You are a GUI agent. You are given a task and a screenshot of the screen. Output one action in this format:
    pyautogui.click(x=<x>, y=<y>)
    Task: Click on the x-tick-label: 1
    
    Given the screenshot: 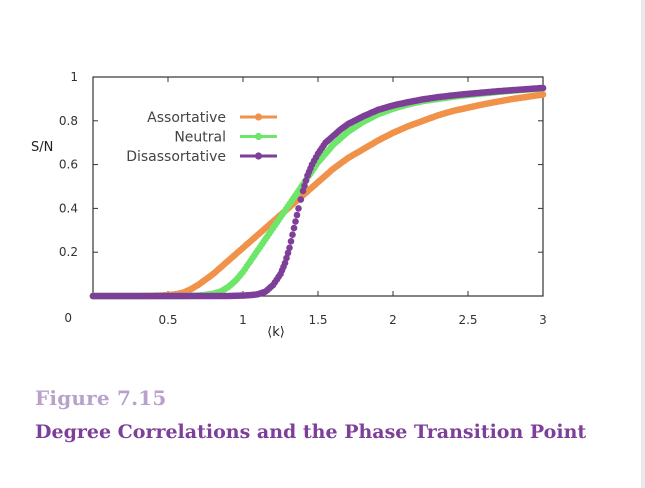 What is the action you would take?
    pyautogui.click(x=243, y=320)
    